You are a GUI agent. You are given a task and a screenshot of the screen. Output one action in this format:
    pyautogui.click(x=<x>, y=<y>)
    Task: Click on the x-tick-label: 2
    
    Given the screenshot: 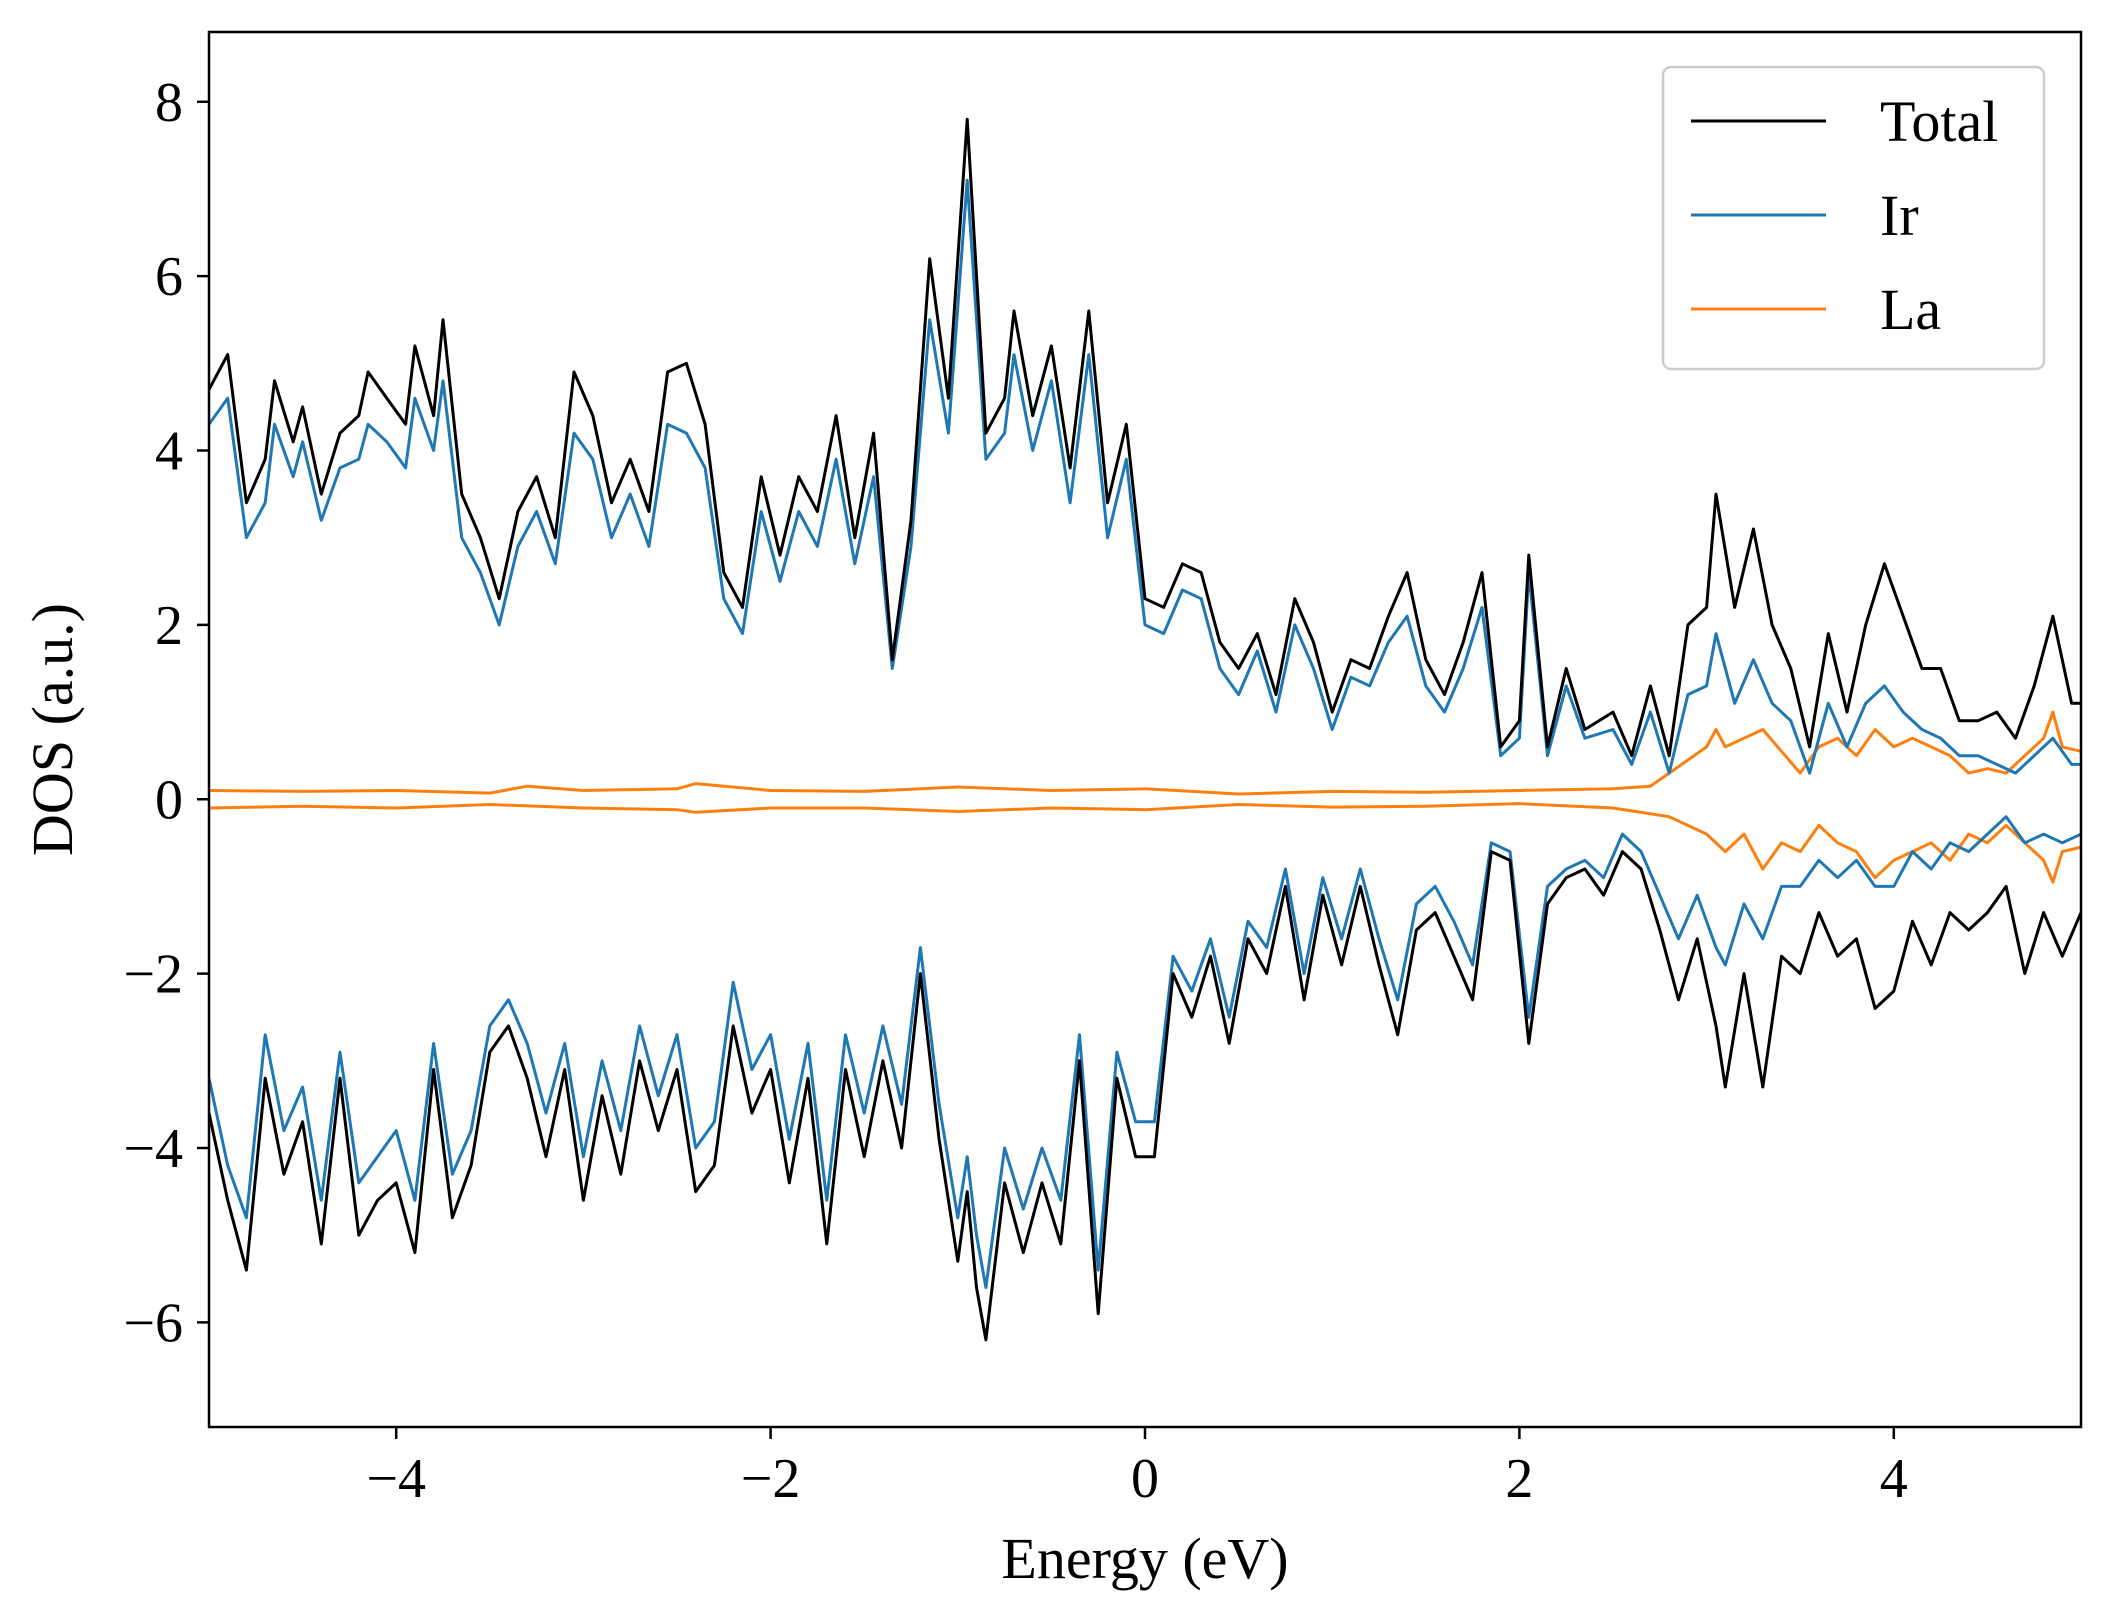 What is the action you would take?
    pyautogui.click(x=1519, y=1479)
    